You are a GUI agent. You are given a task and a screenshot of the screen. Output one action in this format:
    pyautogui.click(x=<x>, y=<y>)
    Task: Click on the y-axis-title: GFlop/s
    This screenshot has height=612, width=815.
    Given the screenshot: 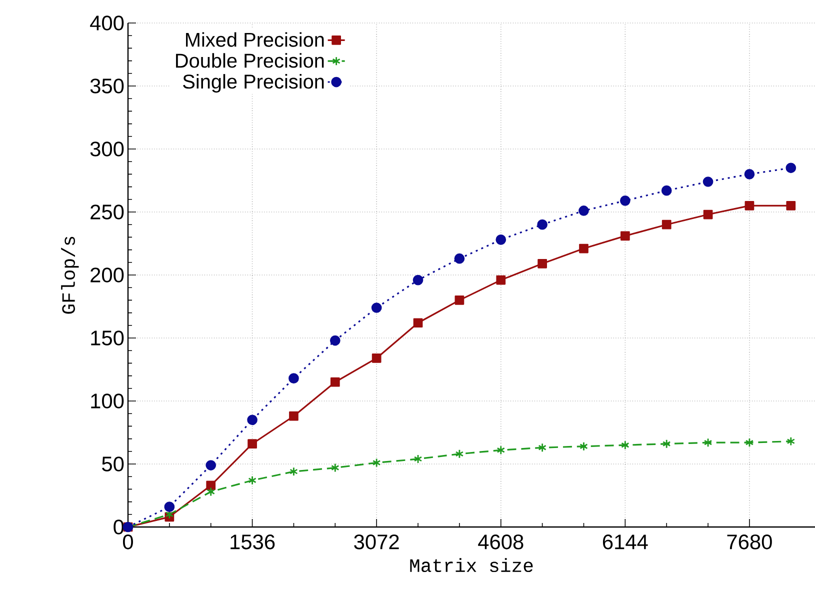 What is the action you would take?
    pyautogui.click(x=70, y=275)
    